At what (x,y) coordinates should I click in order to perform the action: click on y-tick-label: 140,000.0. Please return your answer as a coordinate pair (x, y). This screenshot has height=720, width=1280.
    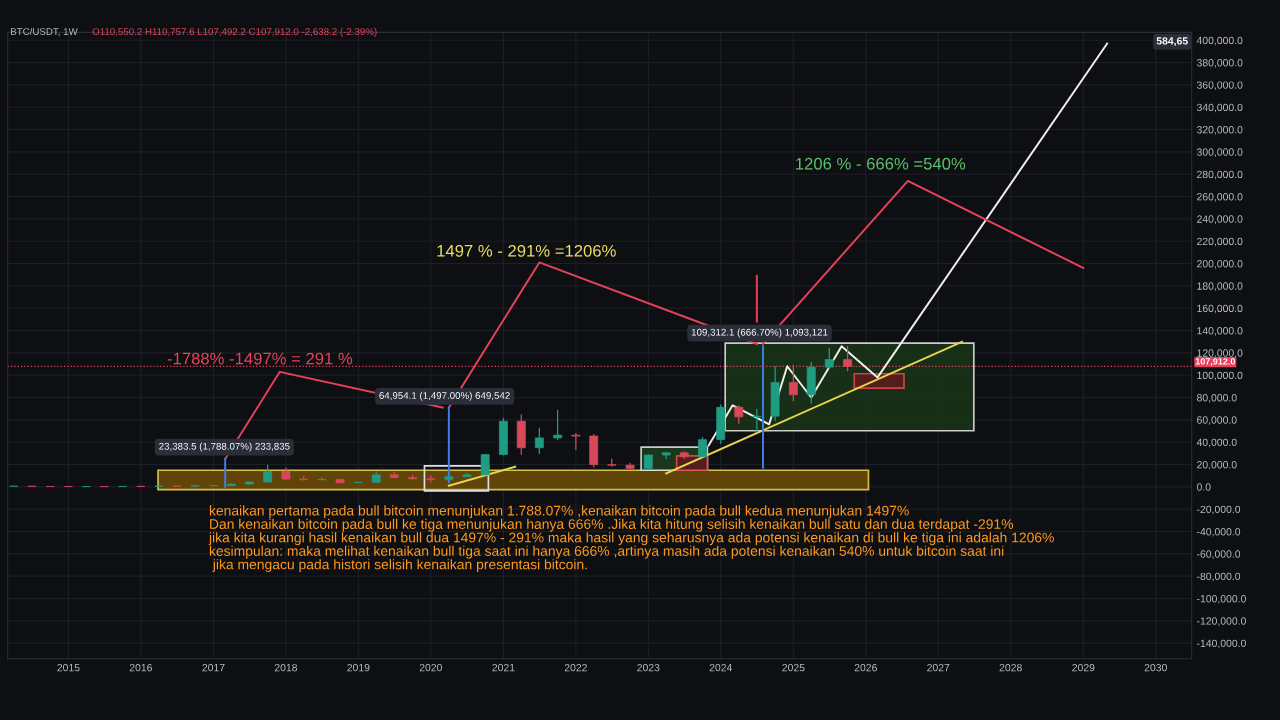
    Looking at the image, I should click on (1220, 331).